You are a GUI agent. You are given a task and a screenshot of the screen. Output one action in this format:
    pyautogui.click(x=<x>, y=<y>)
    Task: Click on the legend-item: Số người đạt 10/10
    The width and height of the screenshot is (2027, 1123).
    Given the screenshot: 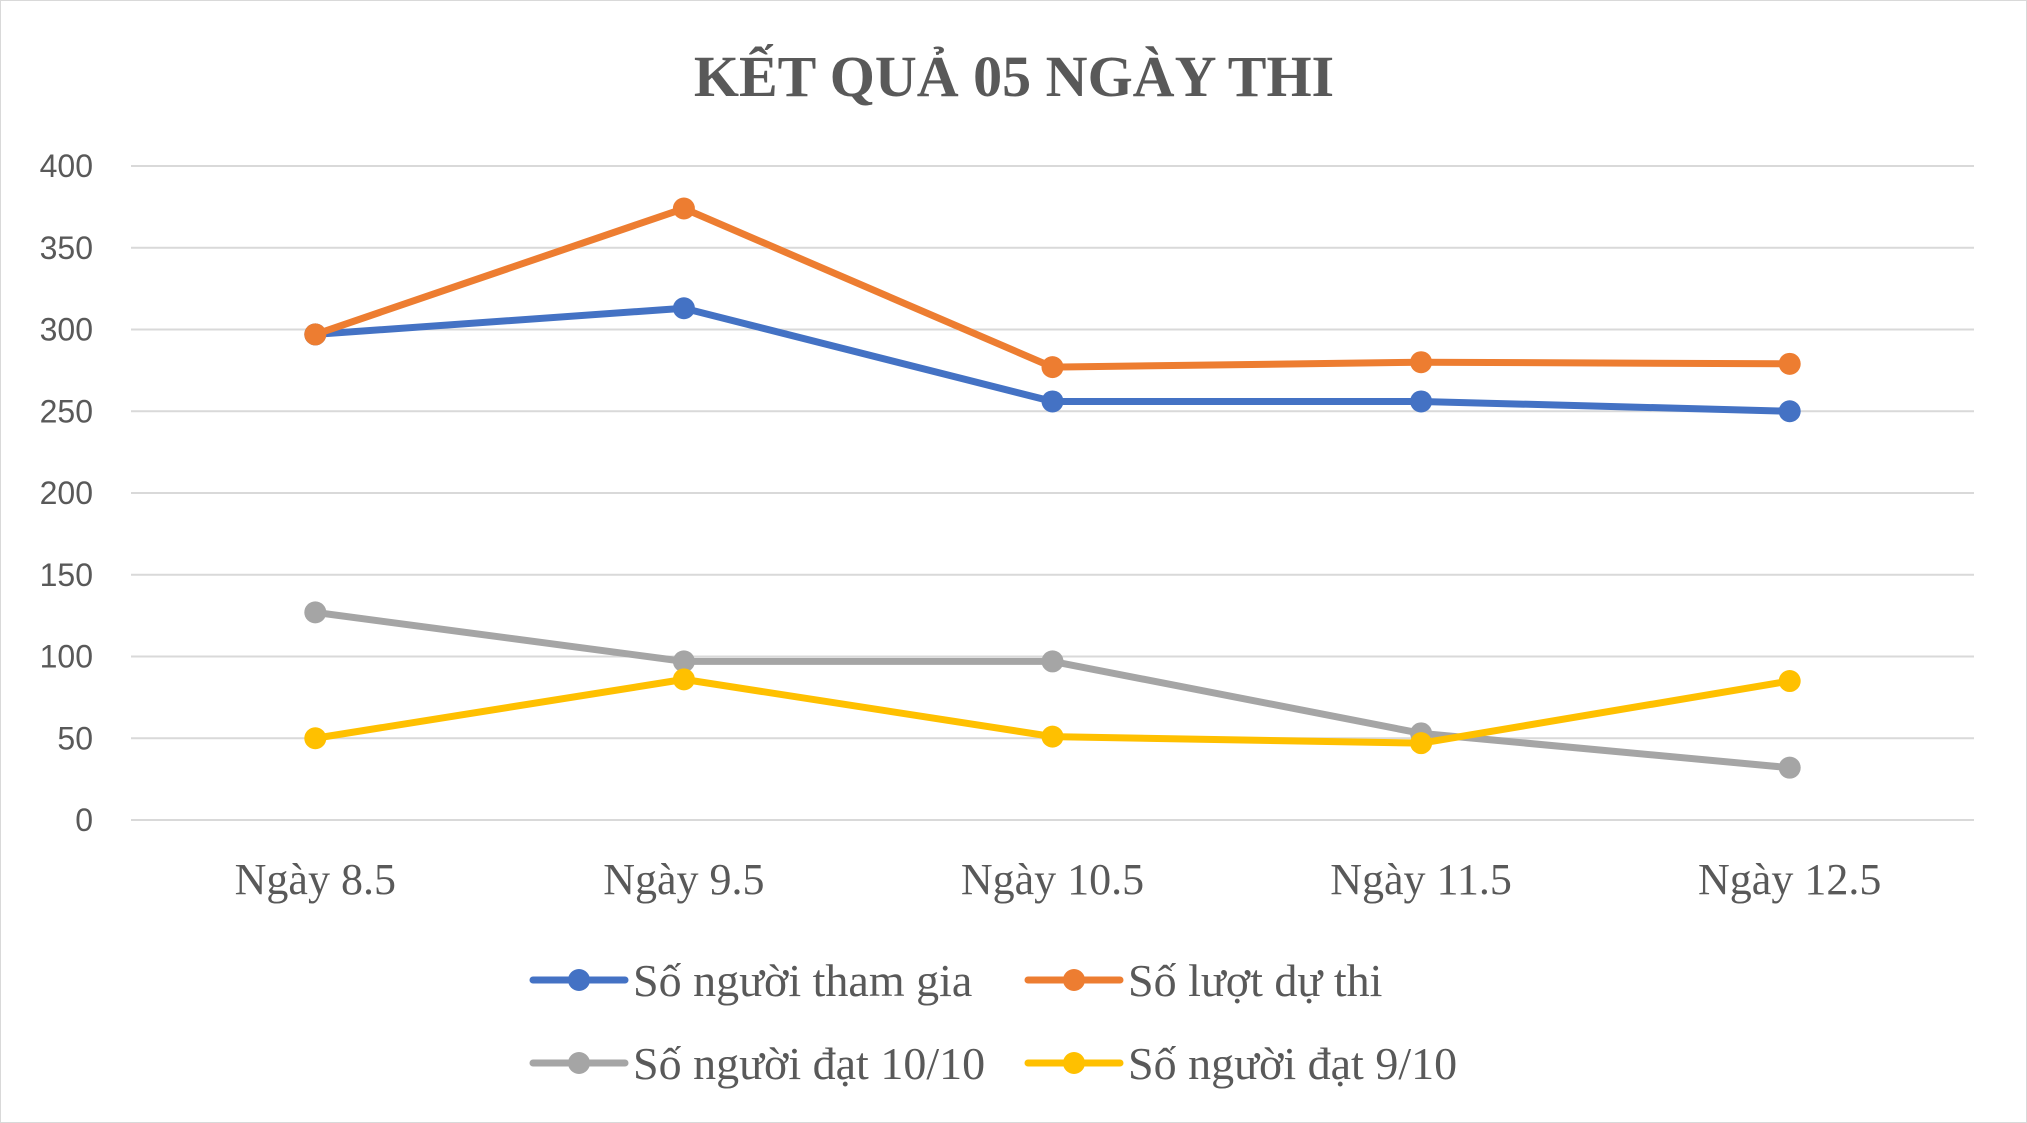 What is the action you would take?
    pyautogui.click(x=757, y=1063)
    